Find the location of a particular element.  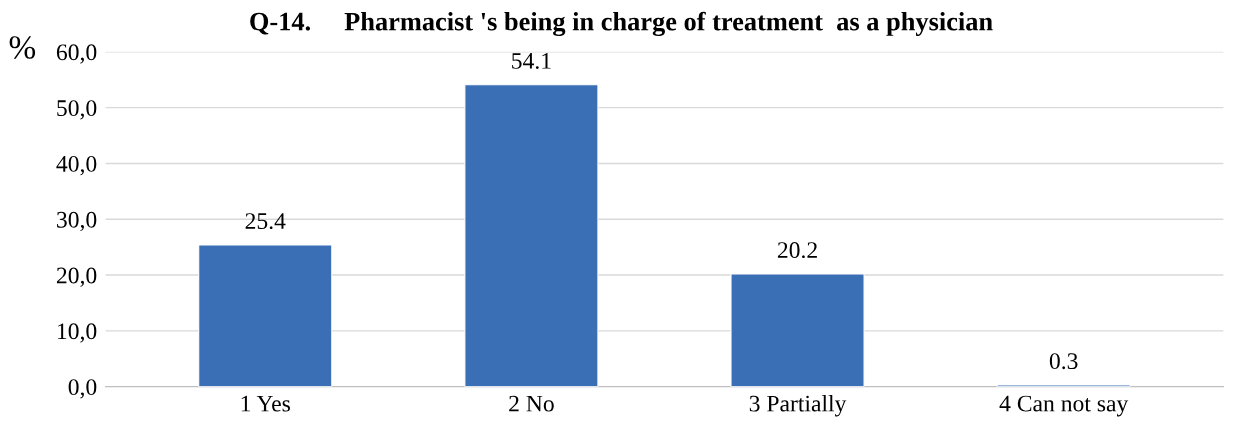

y-tick-label: 50,0 is located at coordinates (77, 110).